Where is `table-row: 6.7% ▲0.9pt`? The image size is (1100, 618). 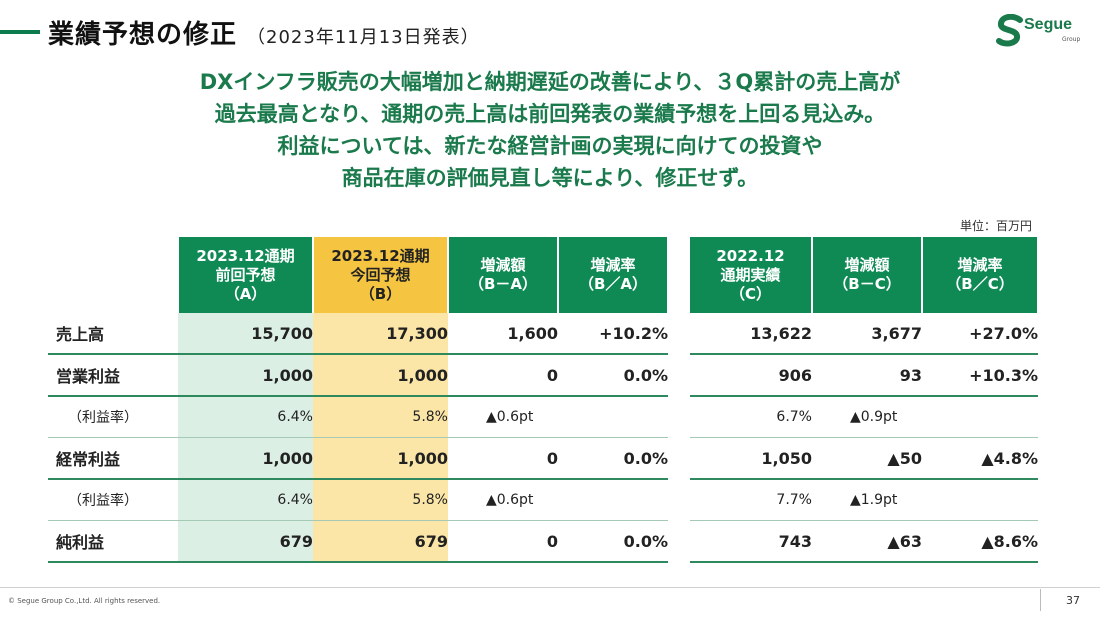 table-row: 6.7% ▲0.9pt is located at coordinates (864, 417).